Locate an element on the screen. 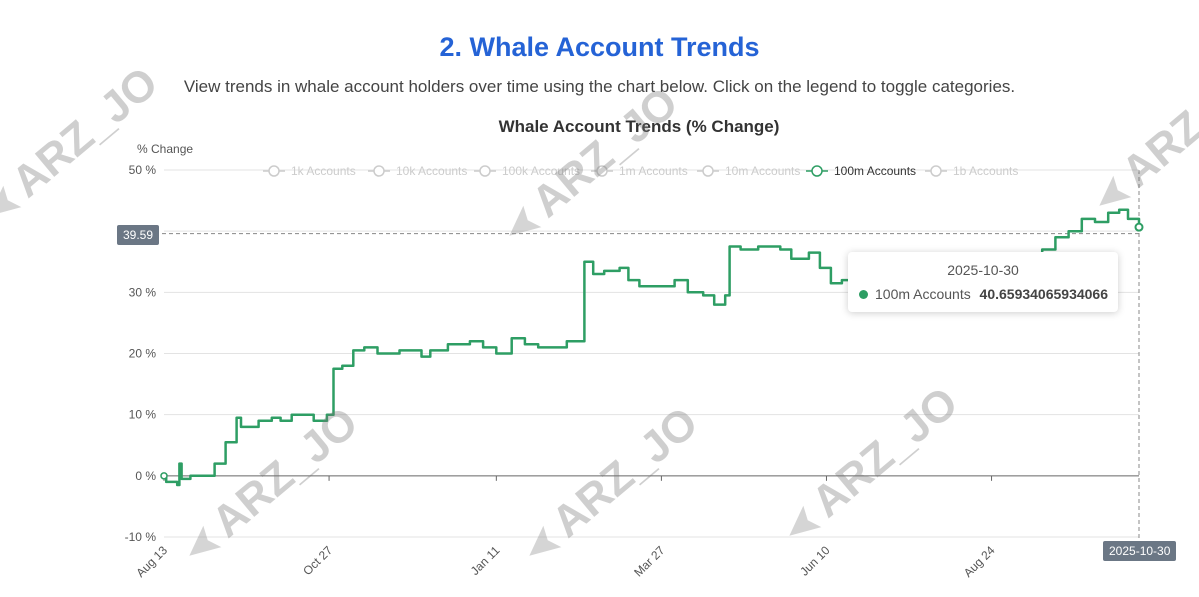 The width and height of the screenshot is (1199, 597). legend-item-1b-accounts: 1b Accounts is located at coordinates (971, 171).